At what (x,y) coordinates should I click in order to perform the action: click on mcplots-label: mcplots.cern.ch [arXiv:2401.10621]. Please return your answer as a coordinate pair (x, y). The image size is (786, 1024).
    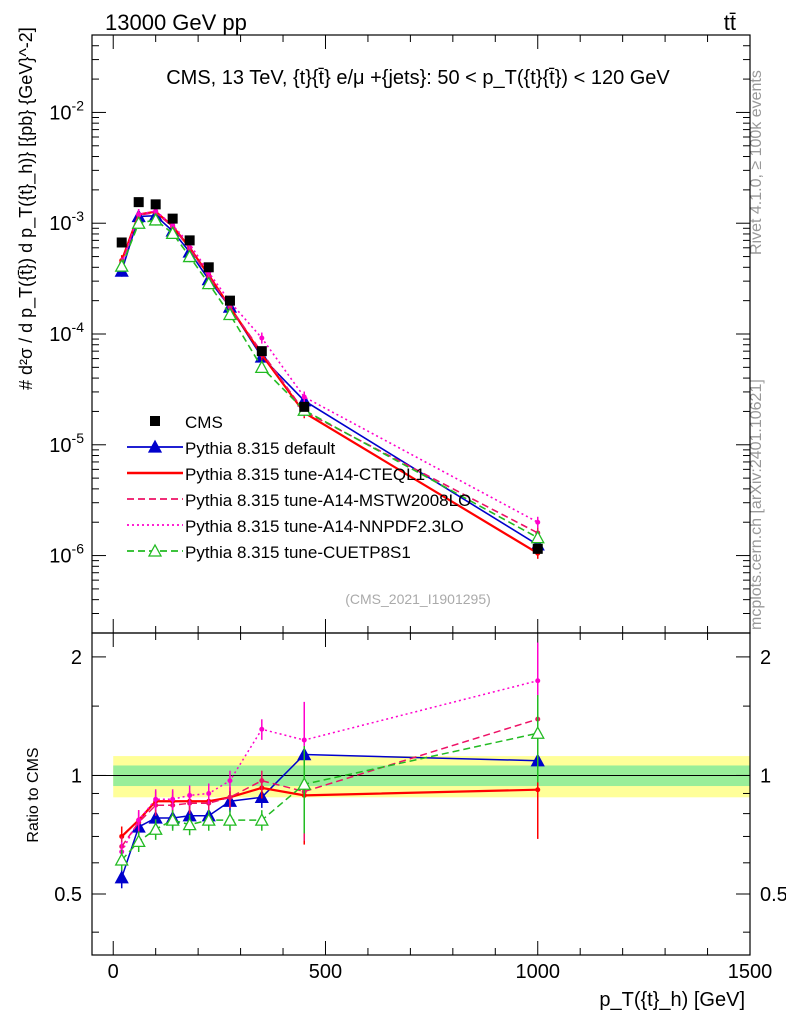
    Looking at the image, I should click on (756, 504).